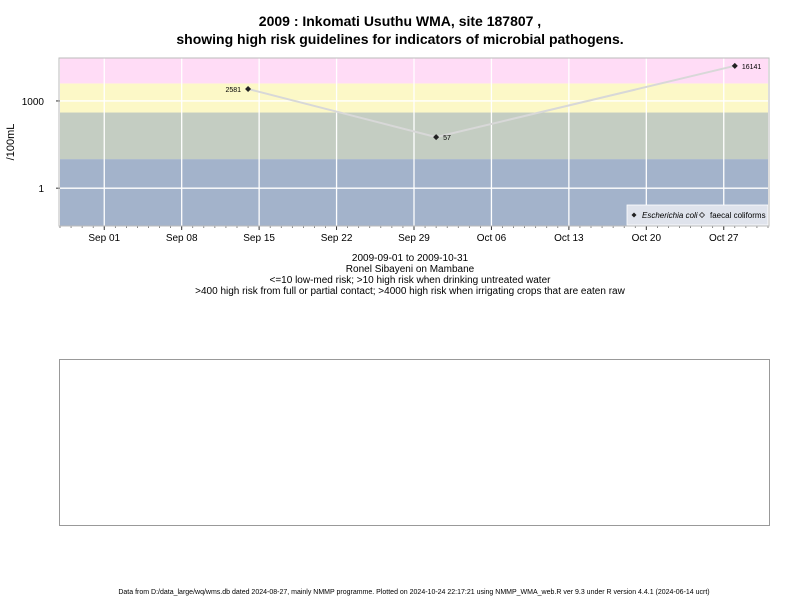  What do you see at coordinates (33, 102) in the screenshot?
I see `y-tick-label: 1000` at bounding box center [33, 102].